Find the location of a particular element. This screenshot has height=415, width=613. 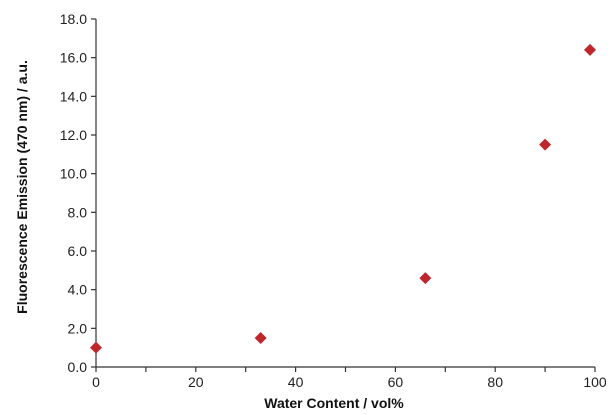

x-tick-label: 20 is located at coordinates (196, 382).